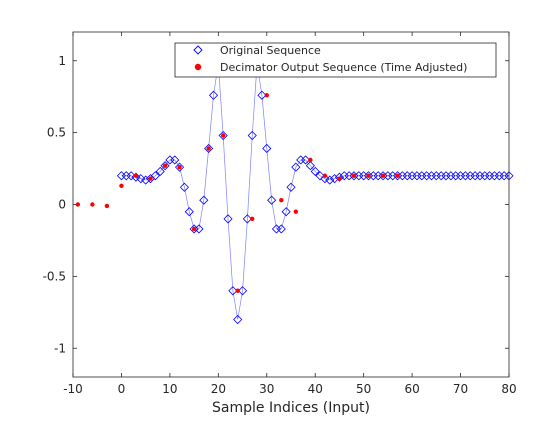 The height and width of the screenshot is (424, 560). Describe the element at coordinates (60, 348) in the screenshot. I see `y-tick-label: -1` at that location.